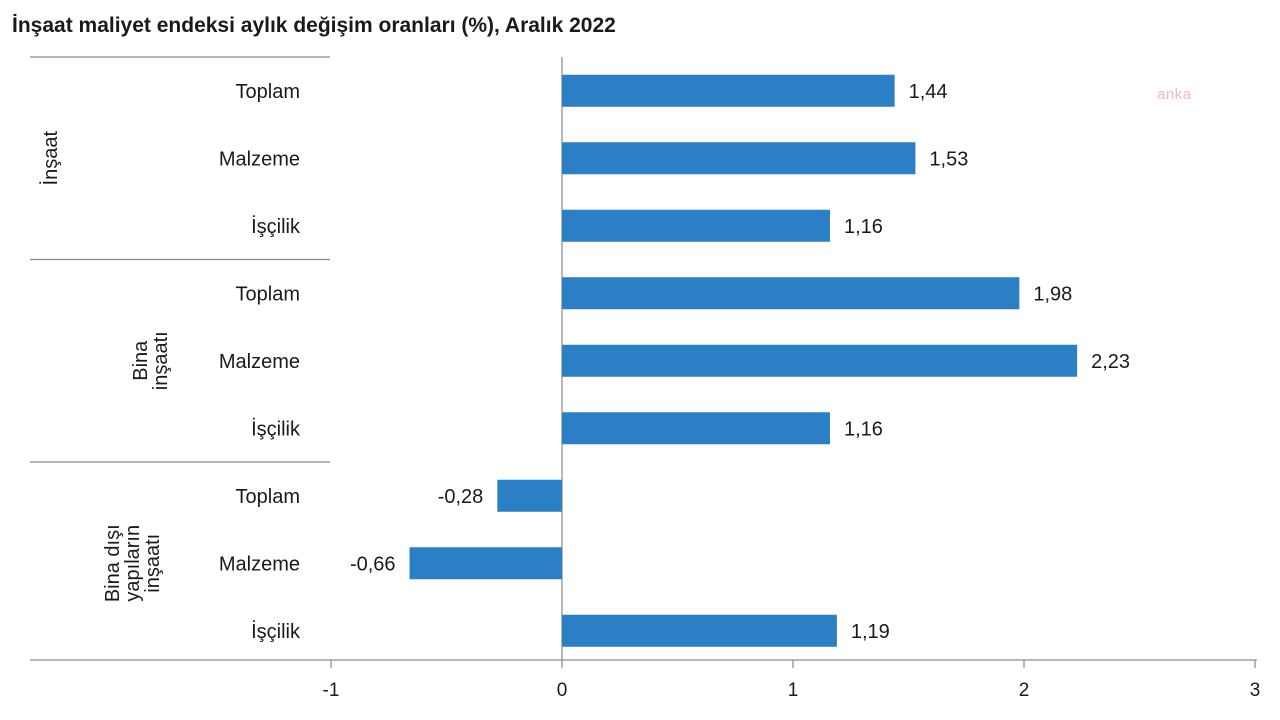  I want to click on group-label: Binainşaatı, so click(151, 360).